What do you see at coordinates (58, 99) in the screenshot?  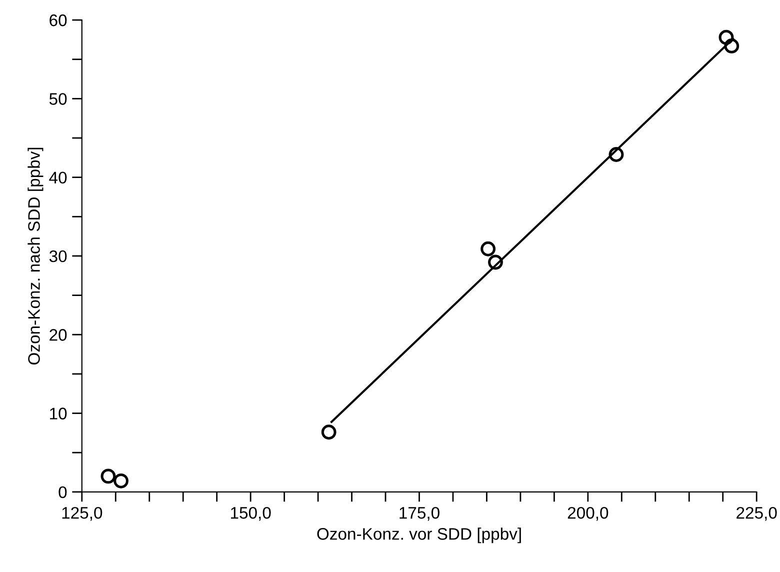 I see `y-tick-label: 50` at bounding box center [58, 99].